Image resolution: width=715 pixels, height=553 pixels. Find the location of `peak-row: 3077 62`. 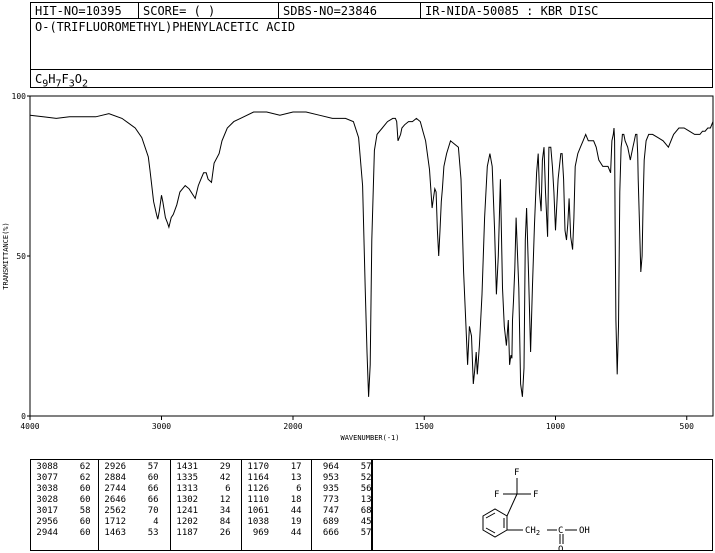

peak-row: 3077 62 is located at coordinates (61, 478).